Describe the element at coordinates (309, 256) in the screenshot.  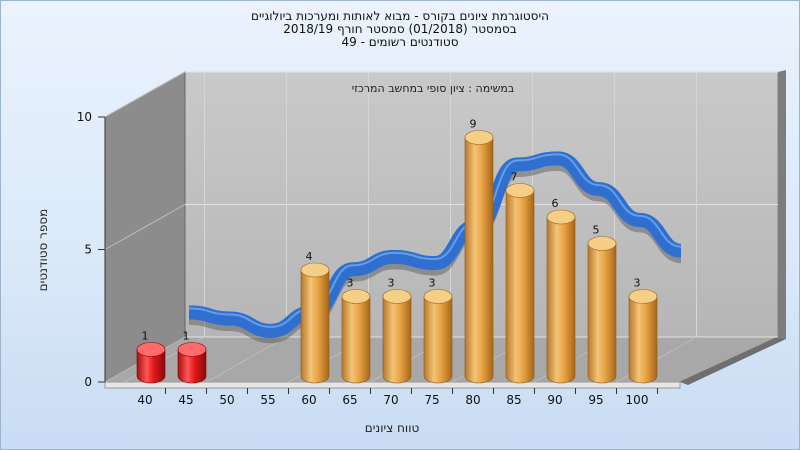
I see `bar-value-label: 4` at that location.